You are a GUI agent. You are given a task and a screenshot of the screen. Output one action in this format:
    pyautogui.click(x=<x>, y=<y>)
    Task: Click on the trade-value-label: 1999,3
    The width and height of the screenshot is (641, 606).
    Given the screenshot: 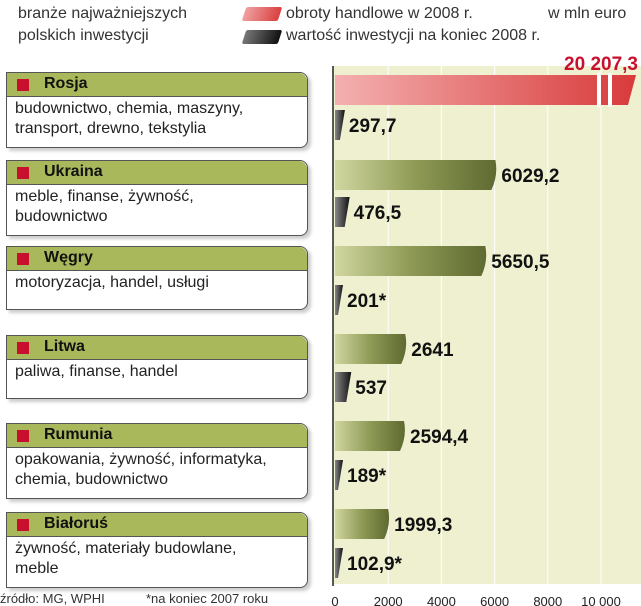 What is the action you would take?
    pyautogui.click(x=423, y=525)
    